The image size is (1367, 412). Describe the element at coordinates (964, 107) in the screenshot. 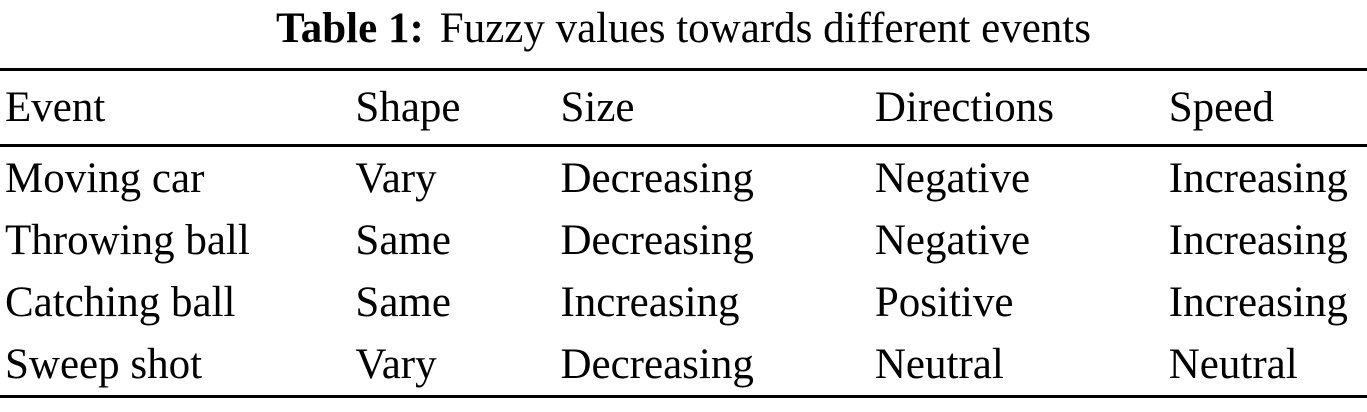

I see `column-header-directions: Directions` at that location.